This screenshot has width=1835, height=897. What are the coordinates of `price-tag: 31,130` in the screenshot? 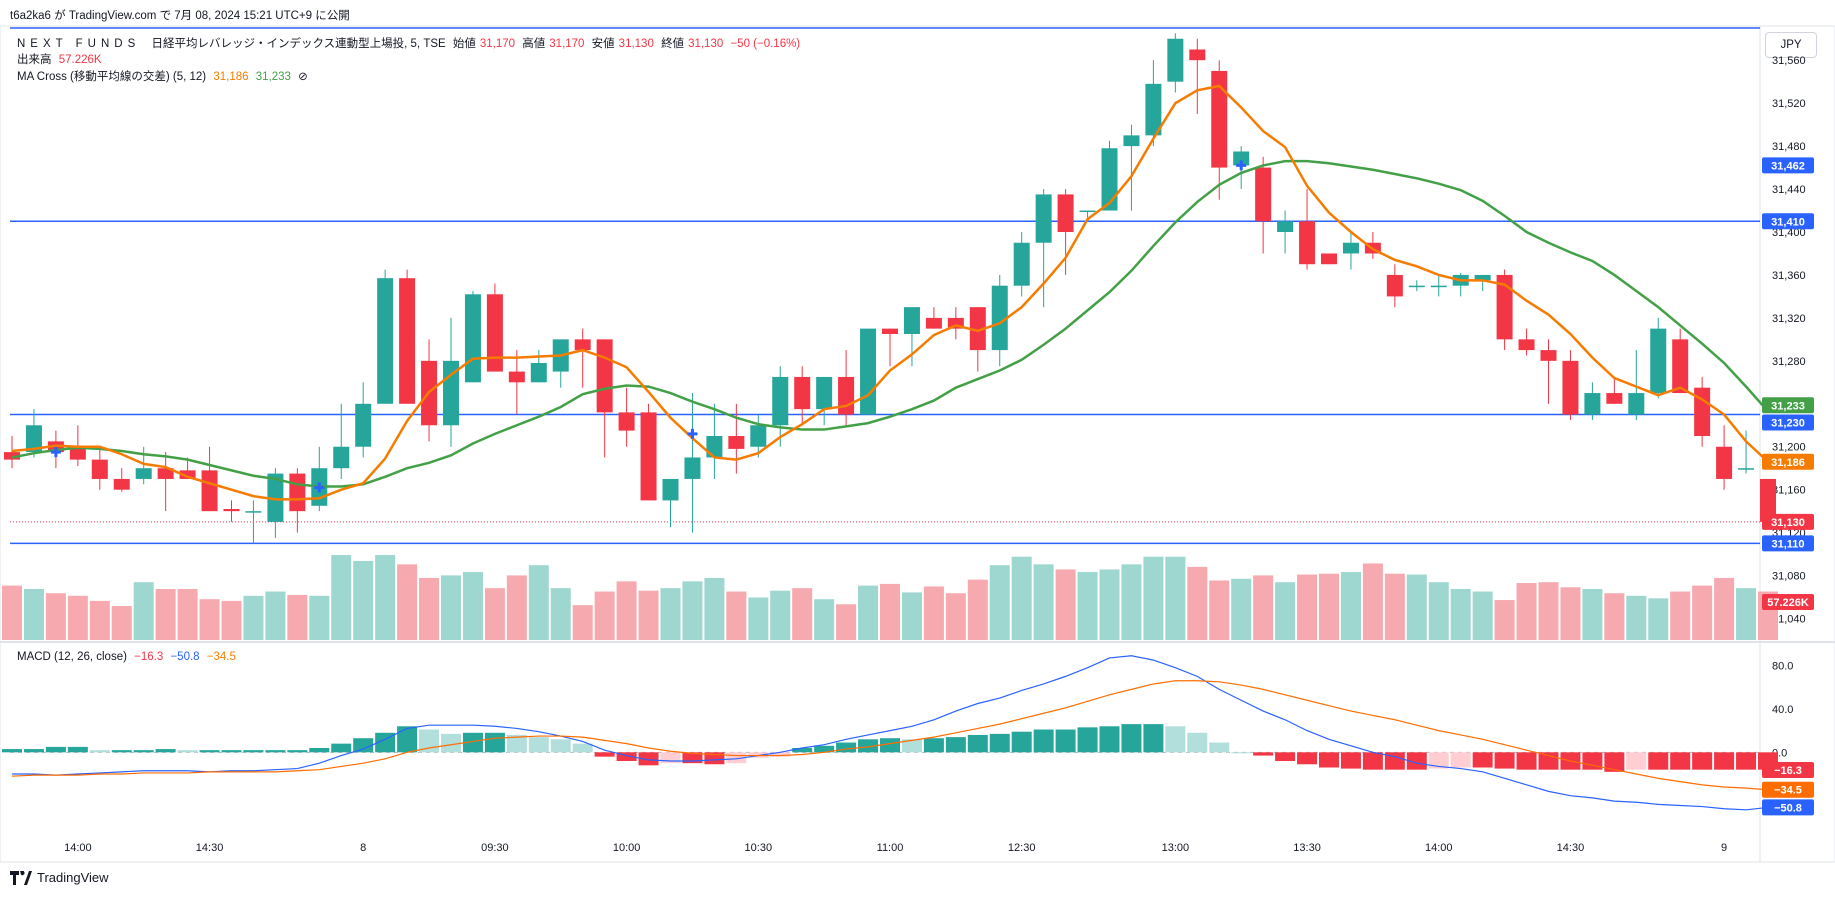 It's located at (1788, 521).